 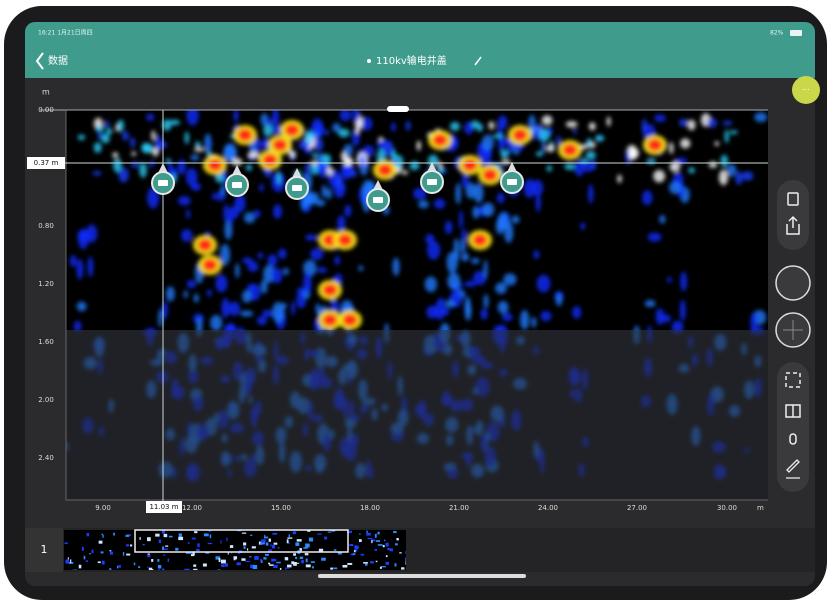 What do you see at coordinates (58, 60) in the screenshot?
I see `back-button: 数据` at bounding box center [58, 60].